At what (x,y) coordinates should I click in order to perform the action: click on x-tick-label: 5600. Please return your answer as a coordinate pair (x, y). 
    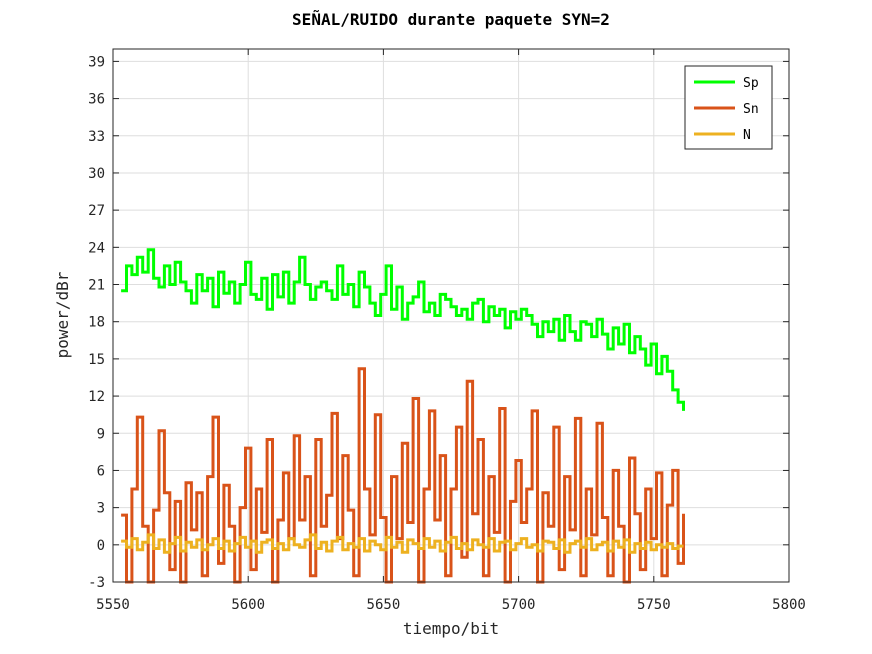
    Looking at the image, I should click on (248, 605).